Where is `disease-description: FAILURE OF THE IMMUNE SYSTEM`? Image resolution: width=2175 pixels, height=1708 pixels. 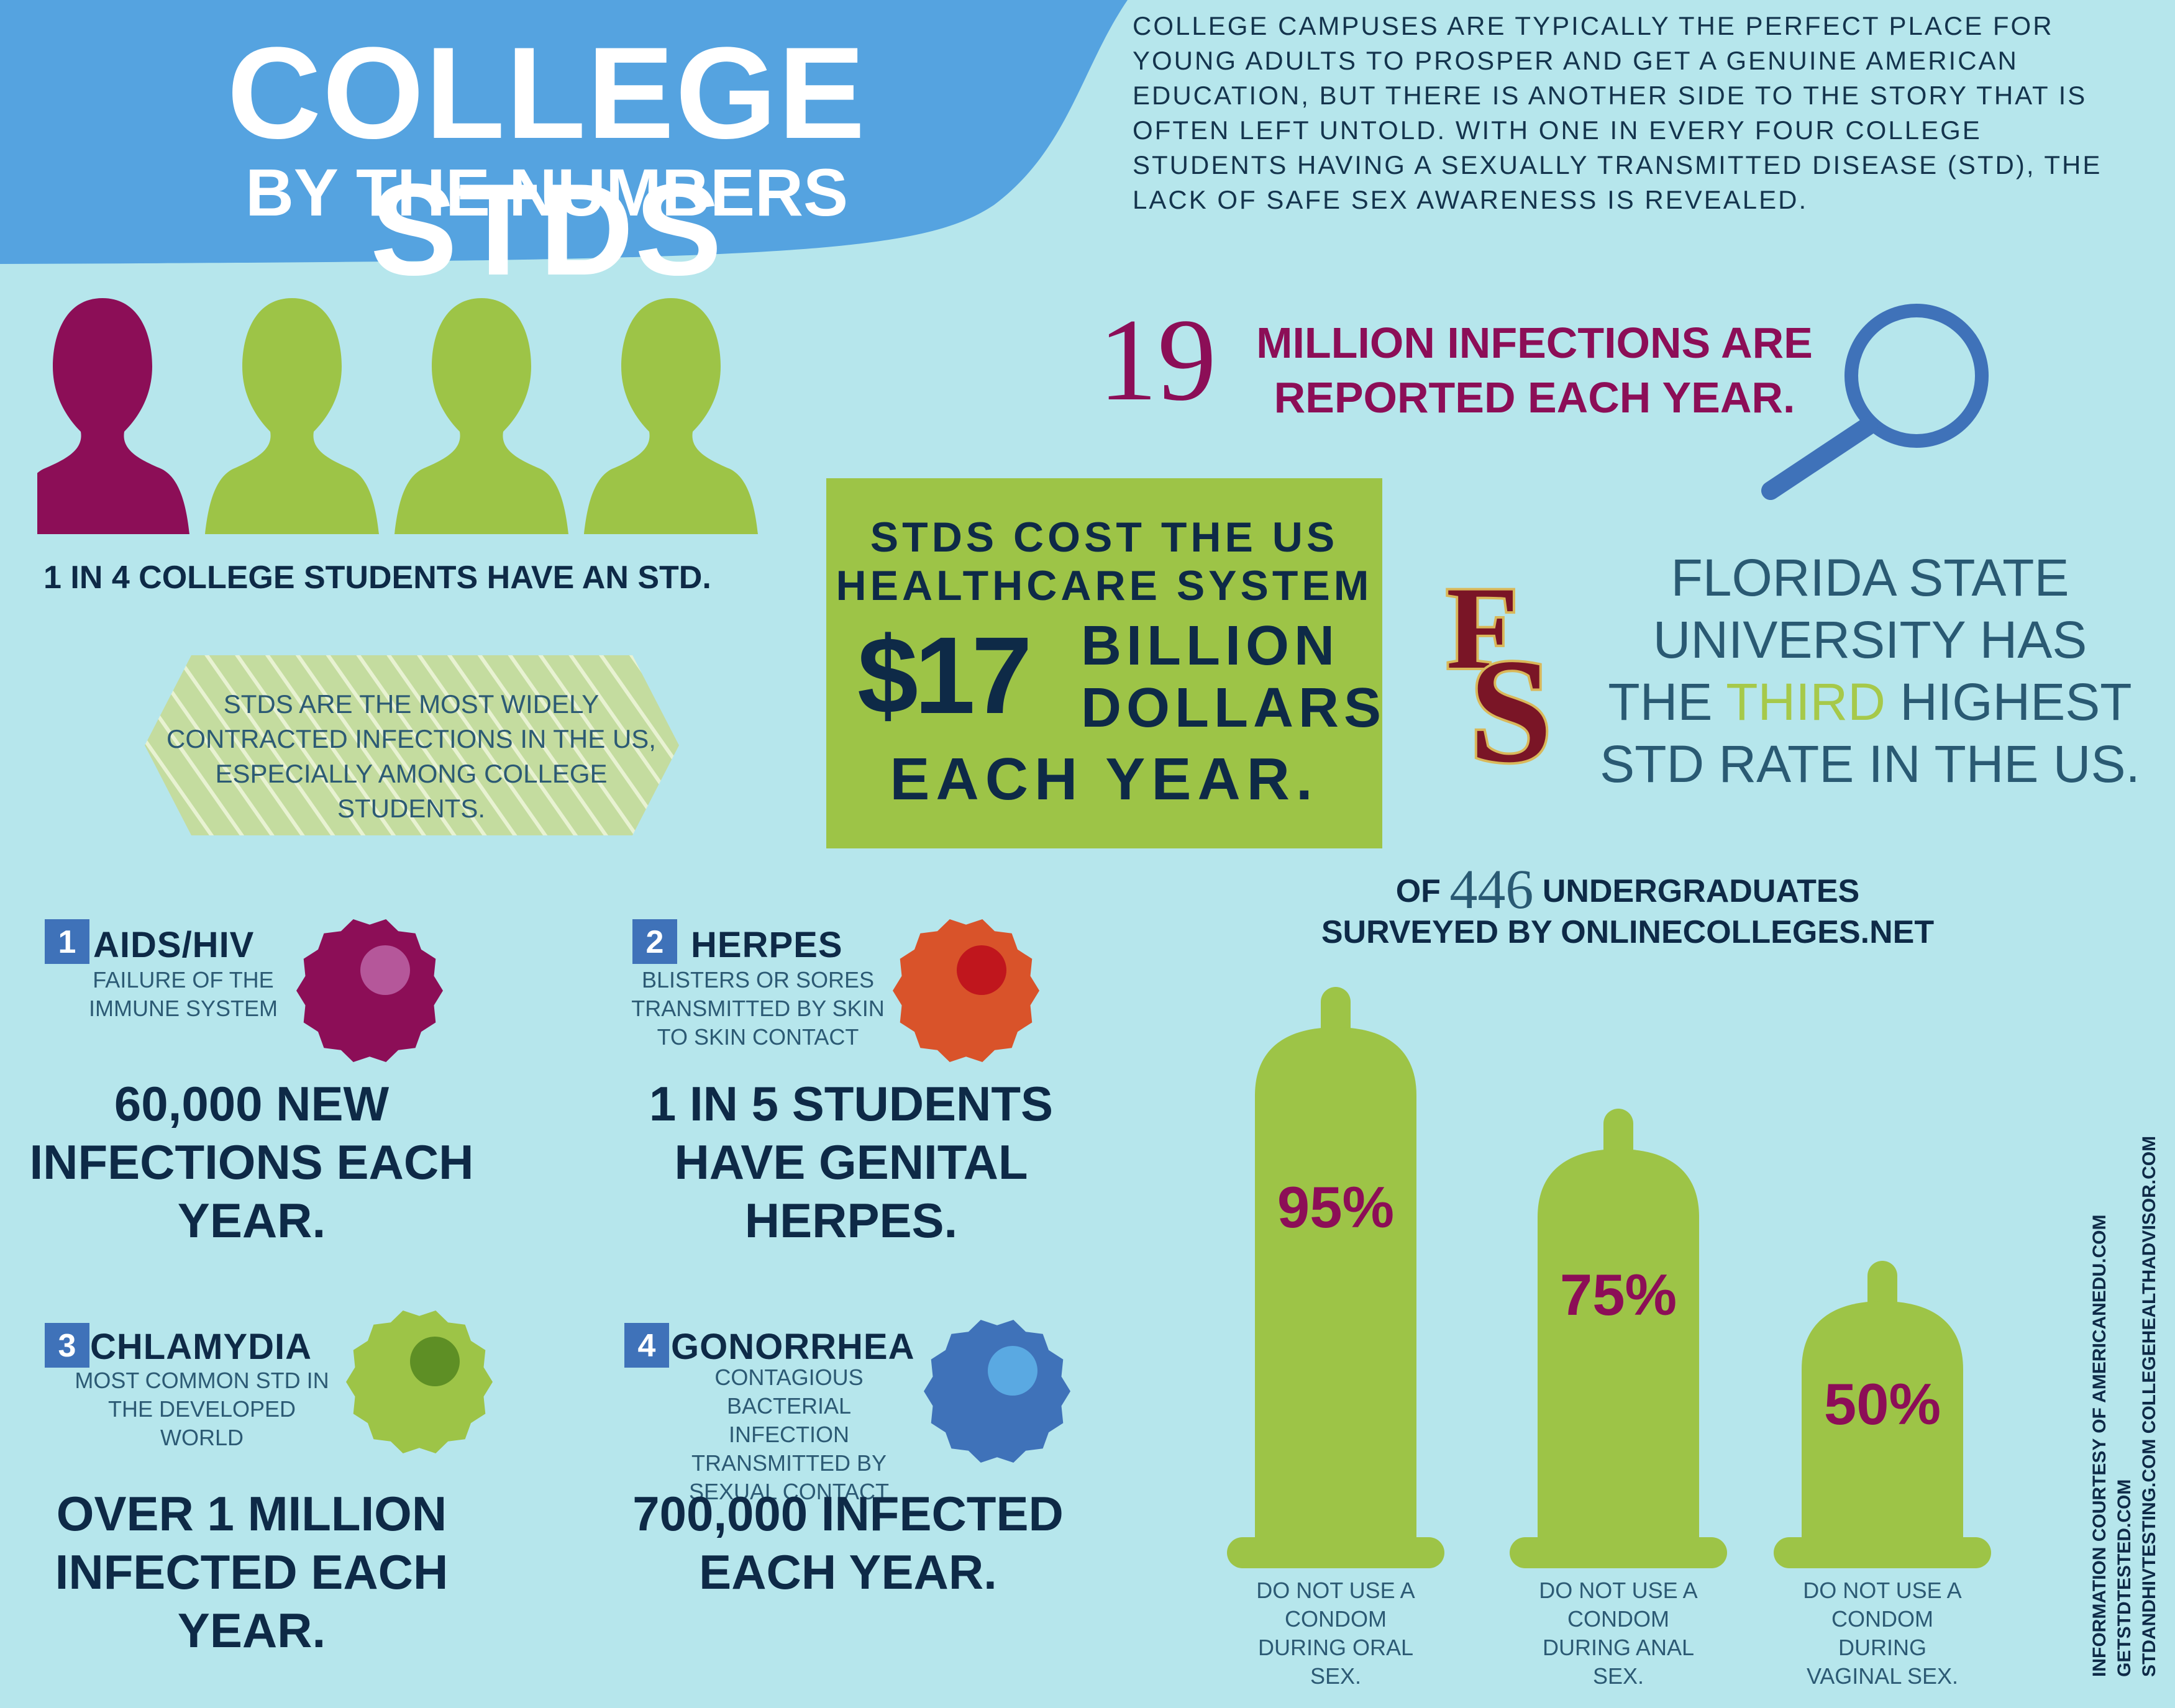
disease-description: FAILURE OF THE IMMUNE SYSTEM is located at coordinates (183, 994).